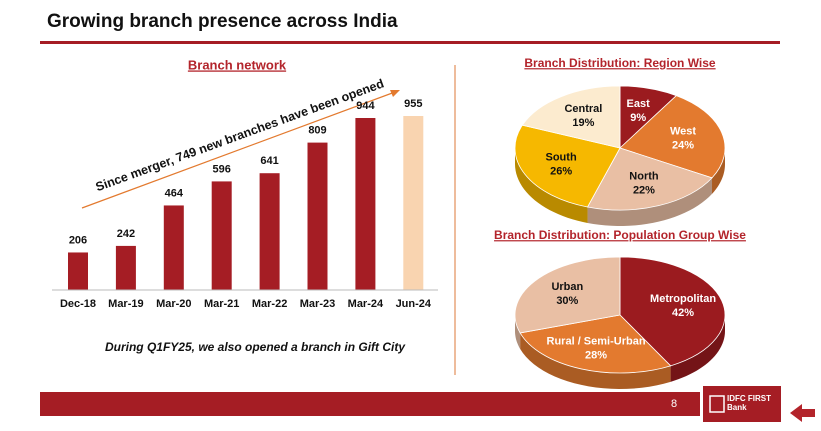  What do you see at coordinates (717, 404) in the screenshot?
I see `logo-icon` at bounding box center [717, 404].